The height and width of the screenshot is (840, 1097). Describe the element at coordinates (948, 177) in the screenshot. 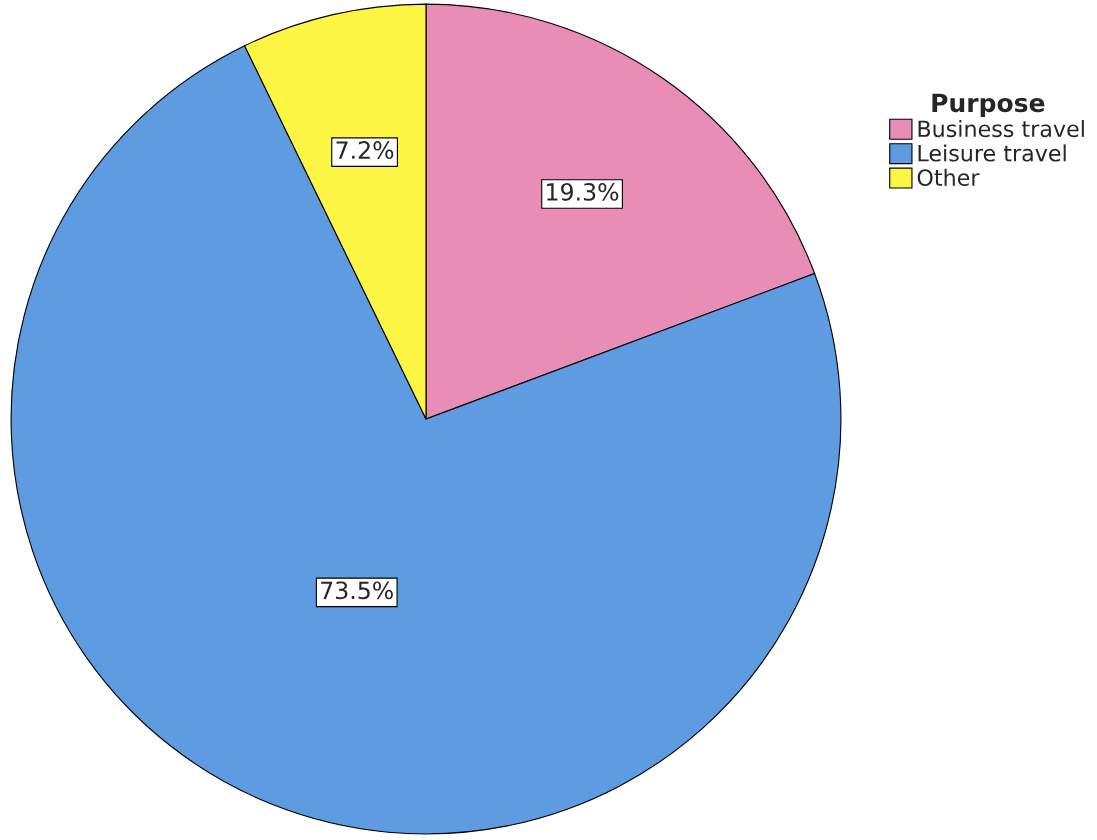

I see `legend-label: Other` at that location.